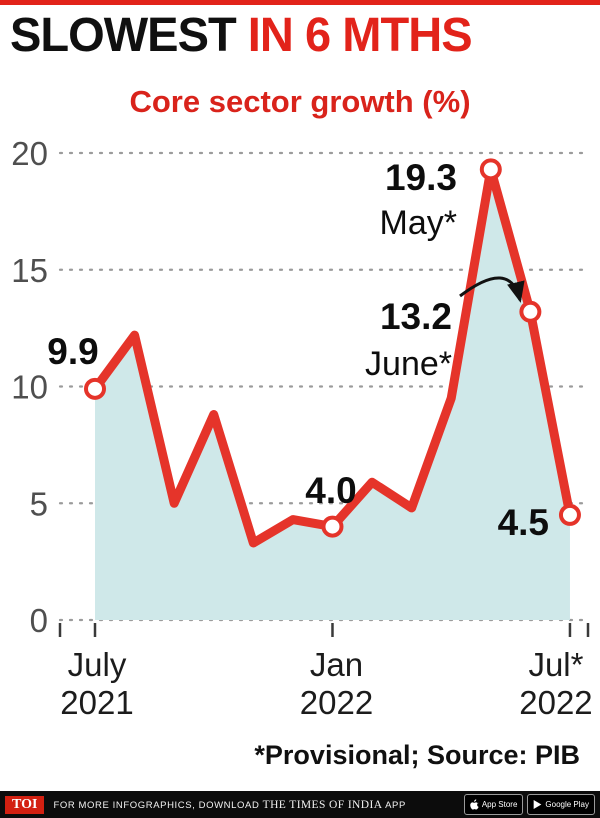 This screenshot has height=818, width=600. What do you see at coordinates (97, 664) in the screenshot?
I see `svg-text: July` at bounding box center [97, 664].